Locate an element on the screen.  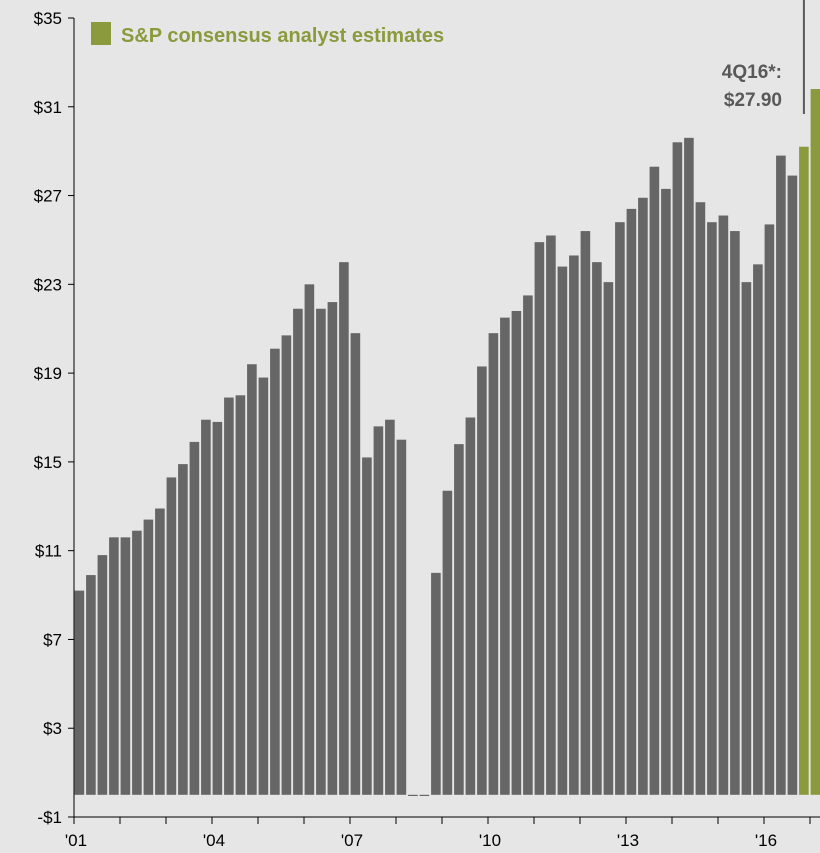
y-tick-label: $15 is located at coordinates (48, 462).